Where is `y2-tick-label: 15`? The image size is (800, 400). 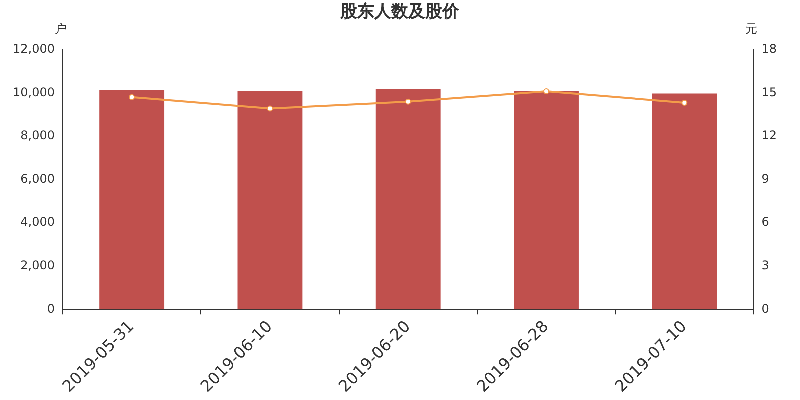
y2-tick-label: 15 is located at coordinates (770, 92).